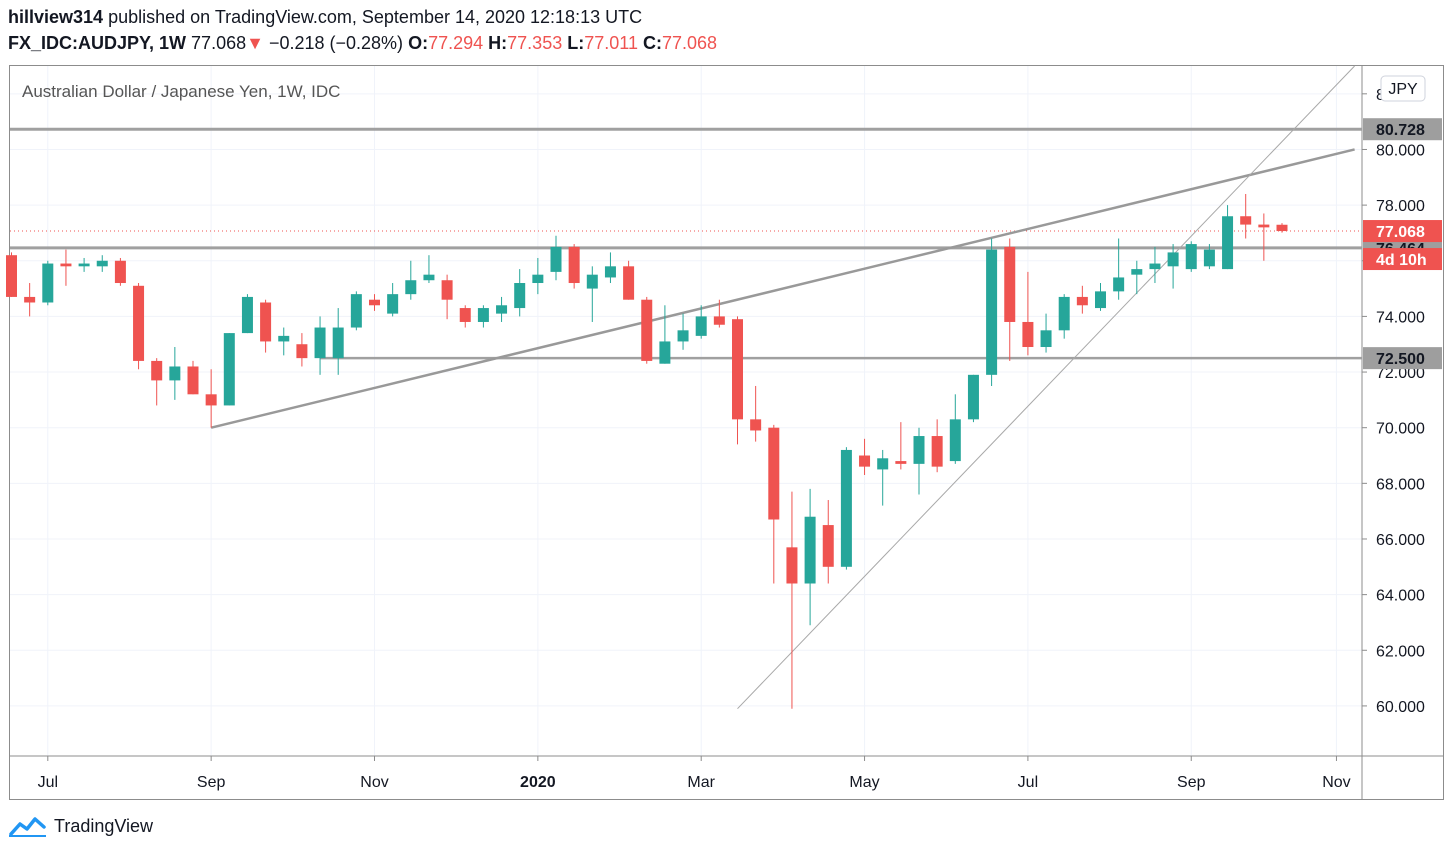 This screenshot has width=1454, height=856. Describe the element at coordinates (255, 43) in the screenshot. I see `down-arrow-icon: ▼` at that location.